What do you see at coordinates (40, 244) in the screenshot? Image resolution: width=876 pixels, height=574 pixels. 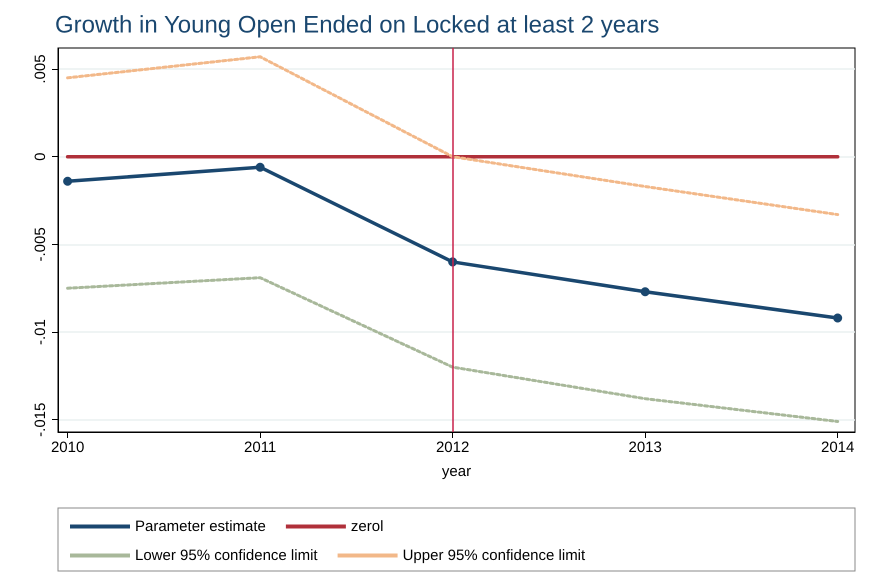 I see `y-tick-label: -.005` at bounding box center [40, 244].